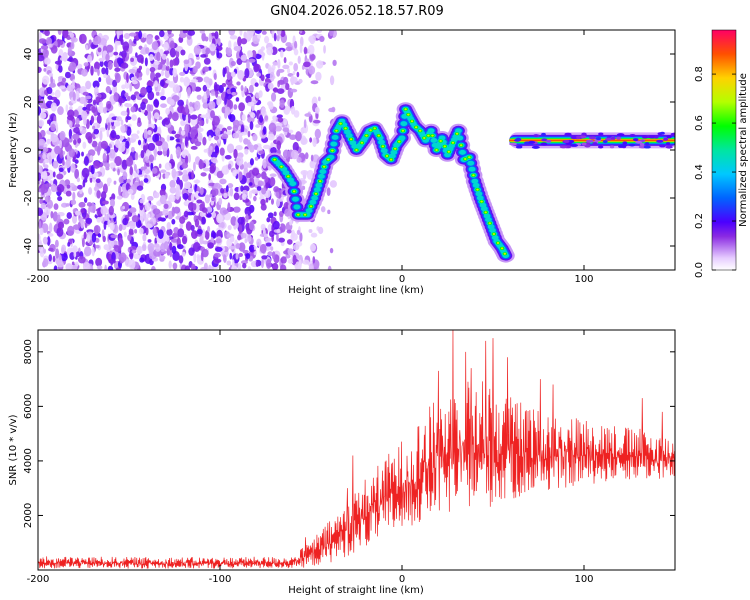  I want to click on x-tick-label: -100, so click(220, 279).